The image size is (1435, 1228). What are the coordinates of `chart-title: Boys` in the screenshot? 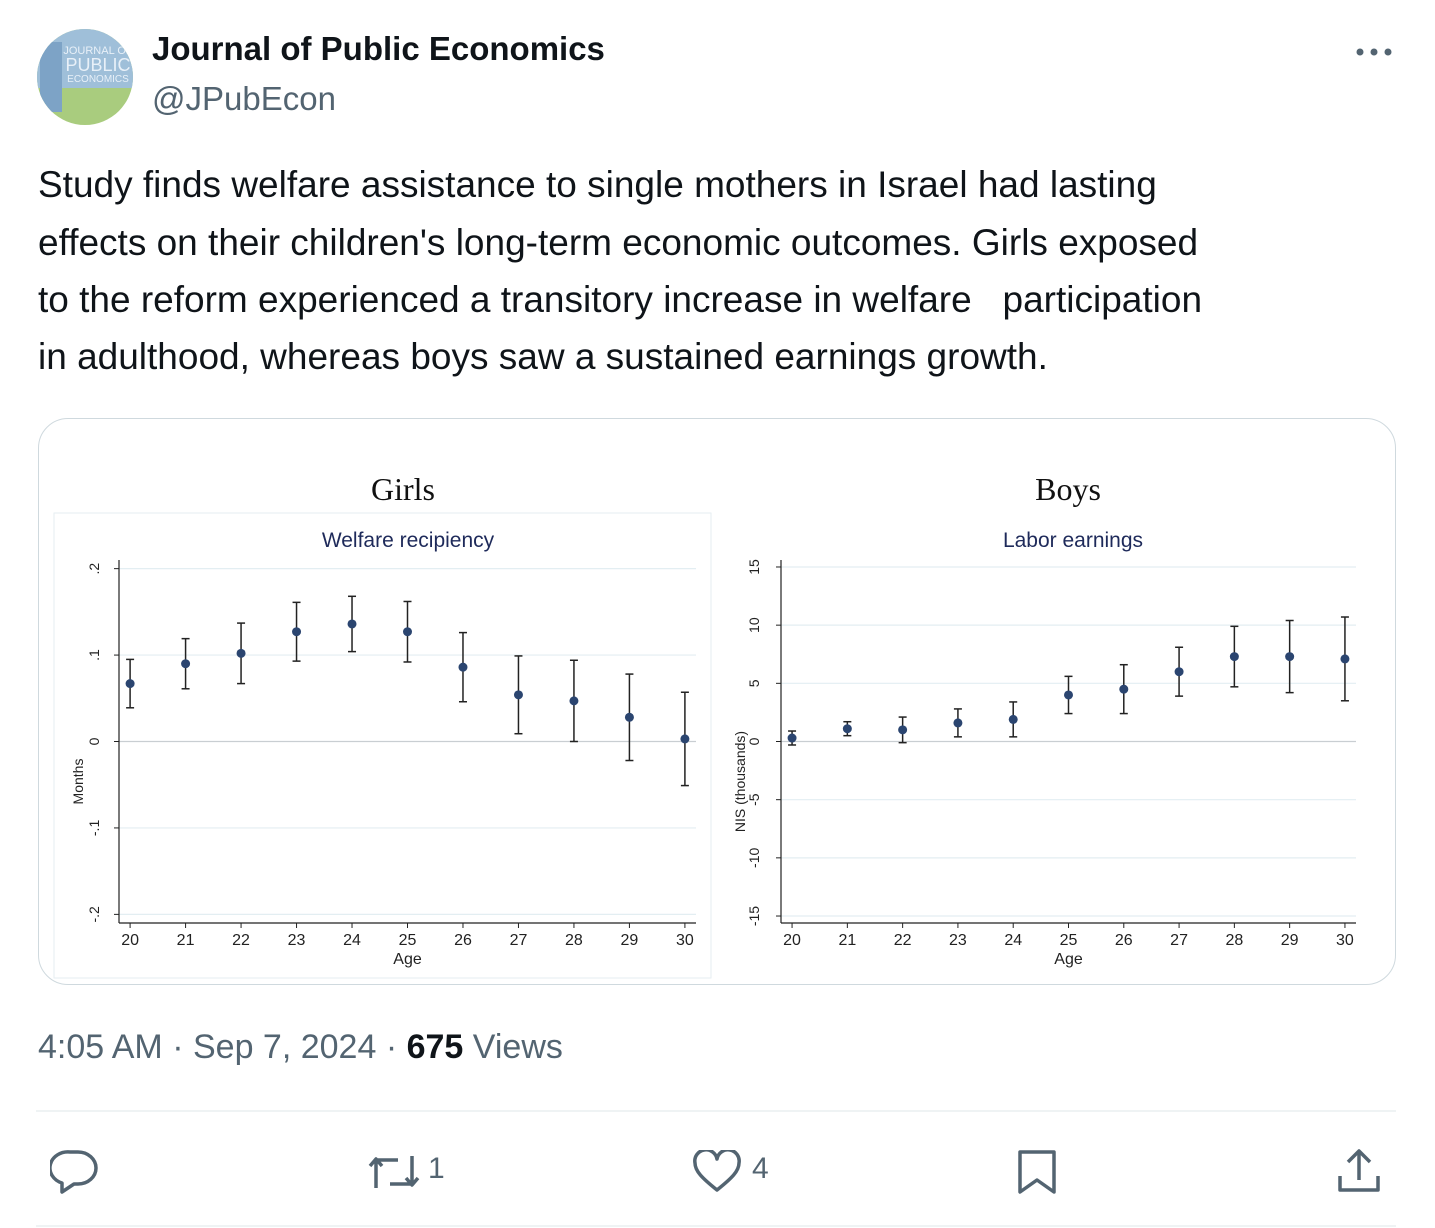 It's located at (1068, 489).